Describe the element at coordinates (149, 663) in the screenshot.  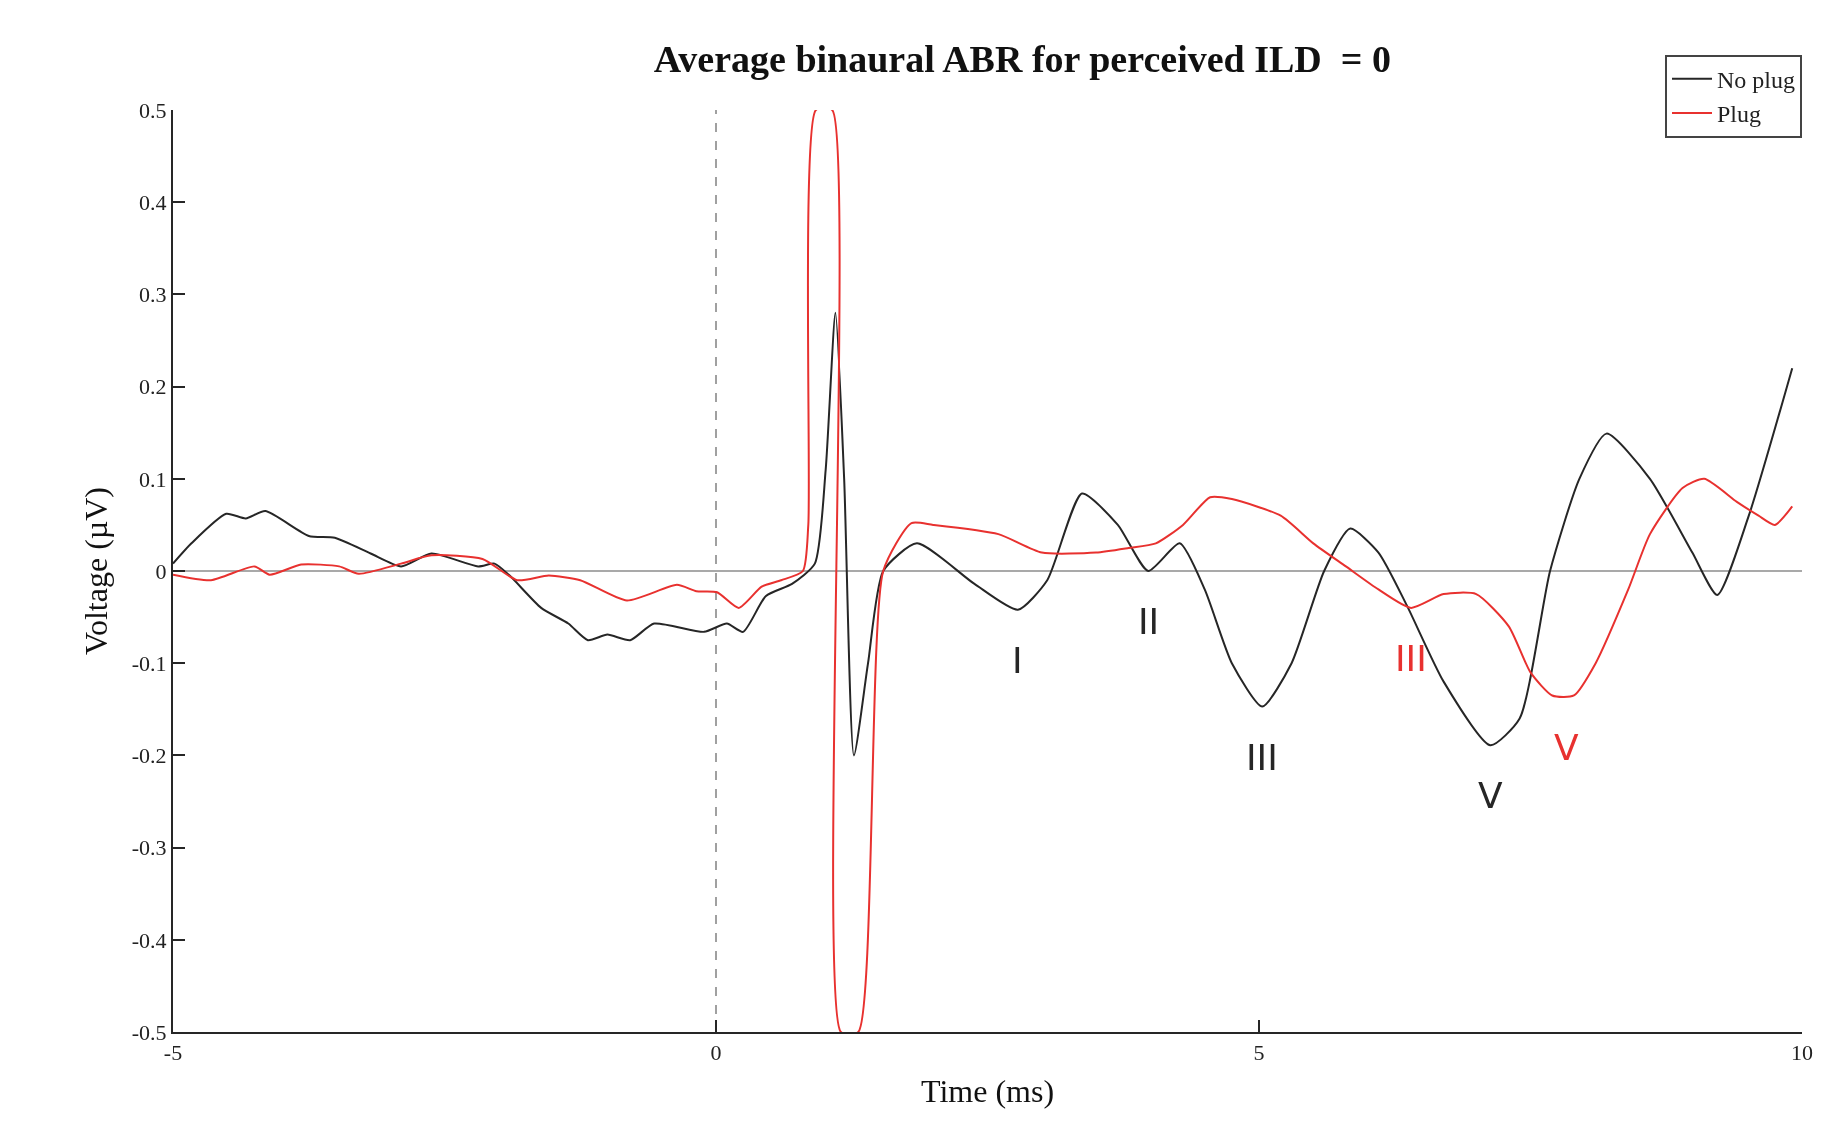
I see `y-tick-label: -0.1` at that location.